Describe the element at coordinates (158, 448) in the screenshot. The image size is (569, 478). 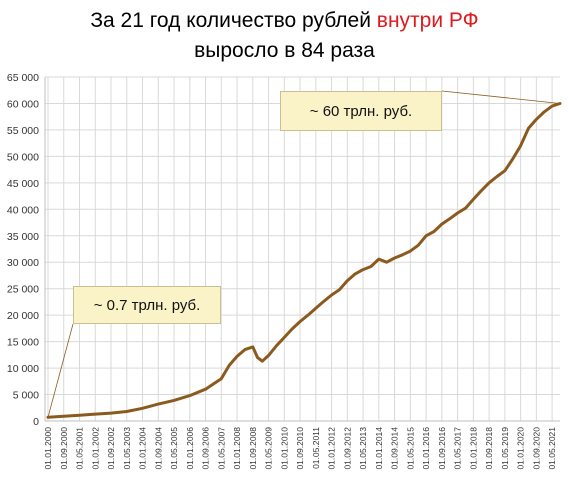
I see `x-tick-label: 01.09.2004` at that location.